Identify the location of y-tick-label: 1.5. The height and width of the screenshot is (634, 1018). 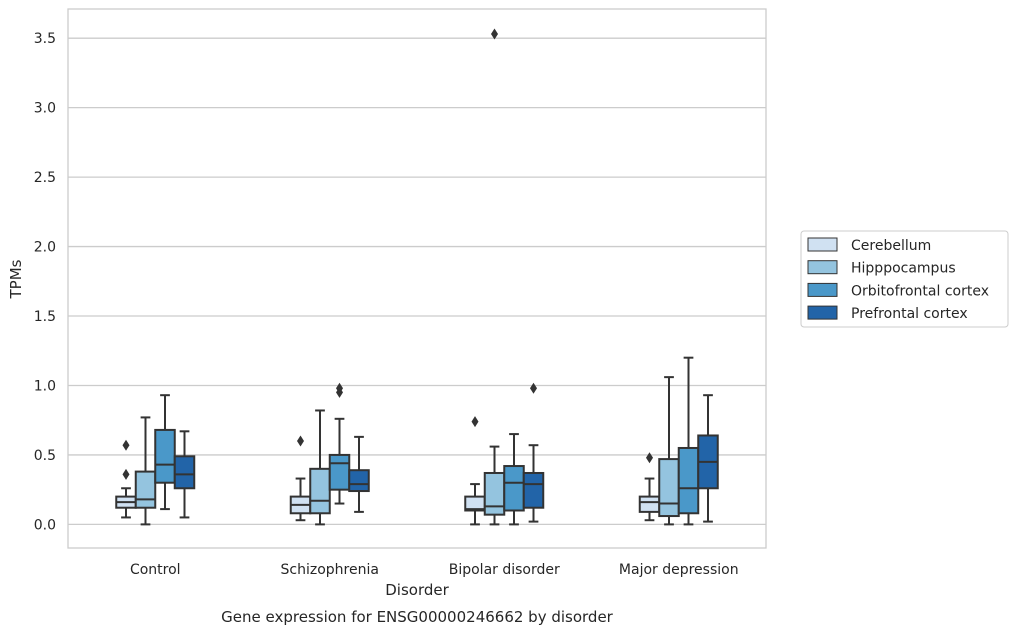
(45, 317).